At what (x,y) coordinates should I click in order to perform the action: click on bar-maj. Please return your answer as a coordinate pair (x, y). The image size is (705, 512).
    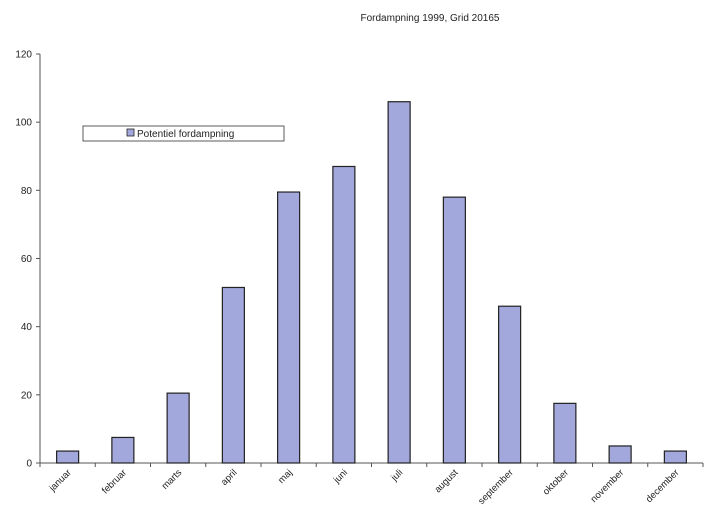
    Looking at the image, I should click on (289, 327).